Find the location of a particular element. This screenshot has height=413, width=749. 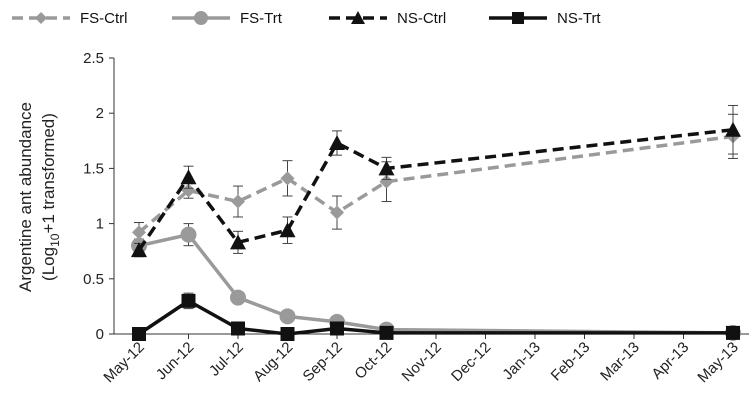

x-tick-label: May-12 is located at coordinates (123, 362).